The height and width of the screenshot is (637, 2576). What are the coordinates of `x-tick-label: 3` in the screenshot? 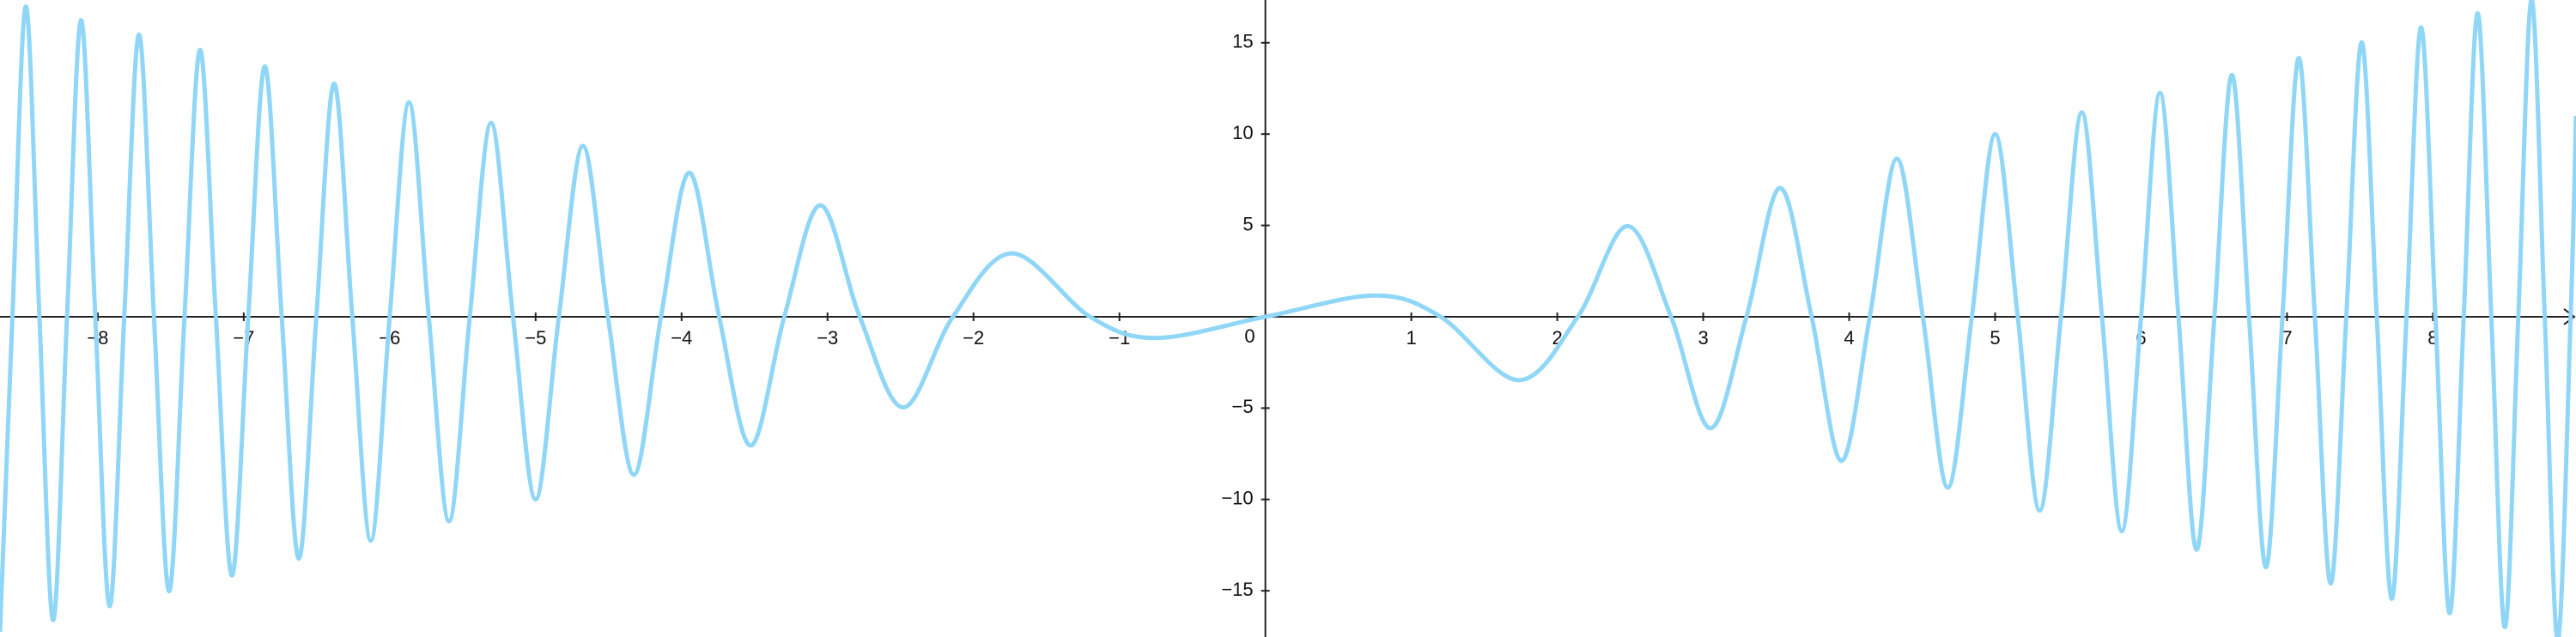 It's located at (1703, 338).